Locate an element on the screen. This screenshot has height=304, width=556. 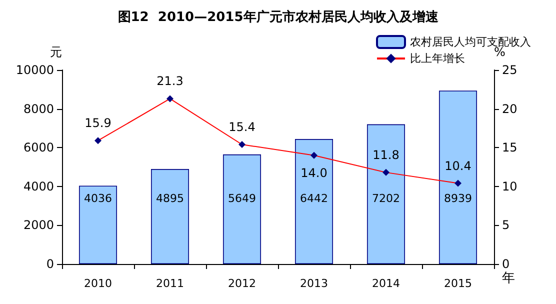
data-label: 4036 is located at coordinates (98, 198).